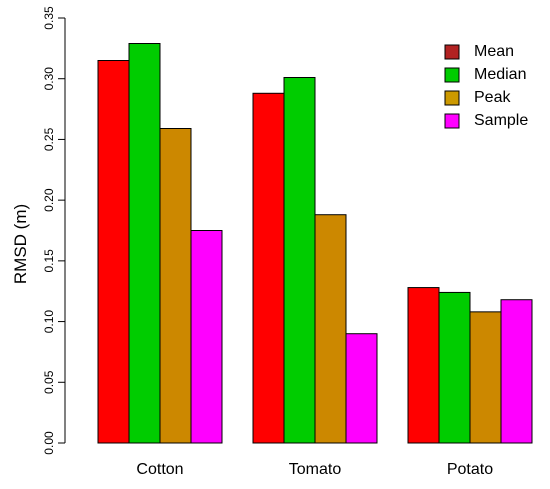  Describe the element at coordinates (159, 469) in the screenshot. I see `x-category-label: Cotton` at that location.